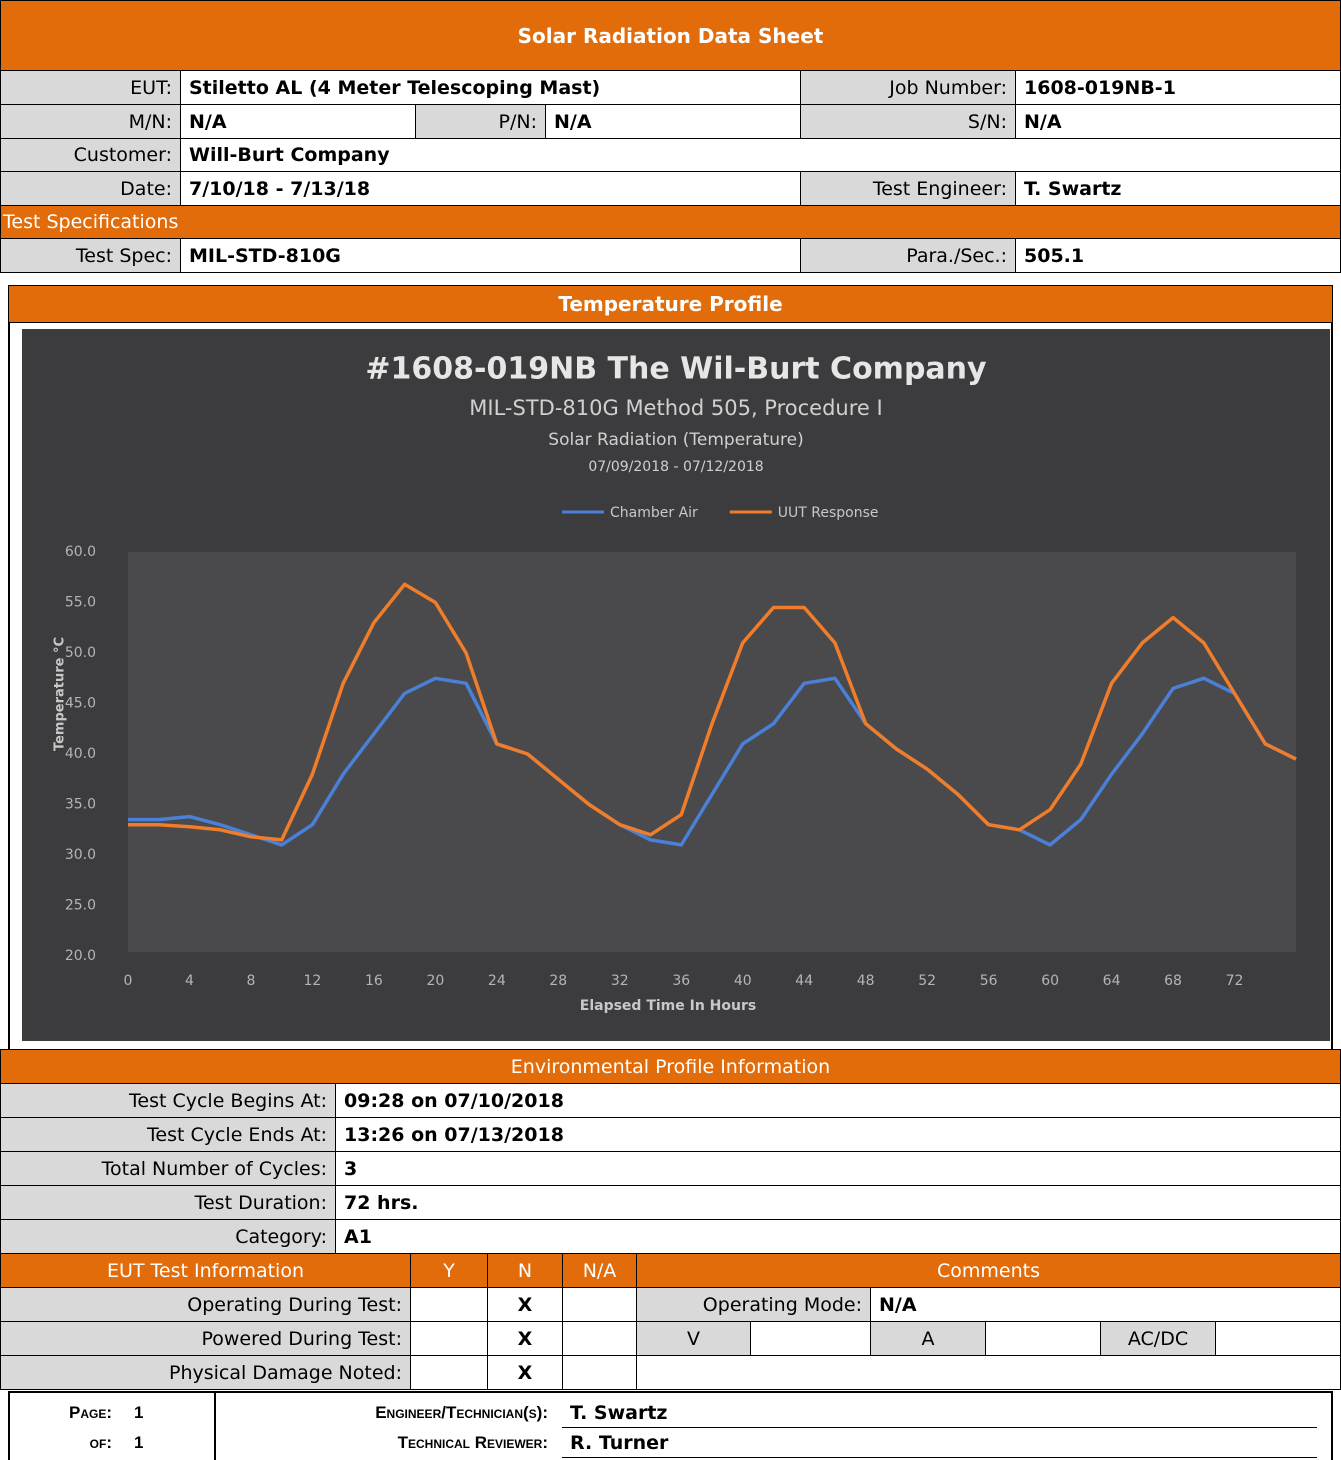  I want to click on field-value: 1608-019NB-1, so click(1178, 87).